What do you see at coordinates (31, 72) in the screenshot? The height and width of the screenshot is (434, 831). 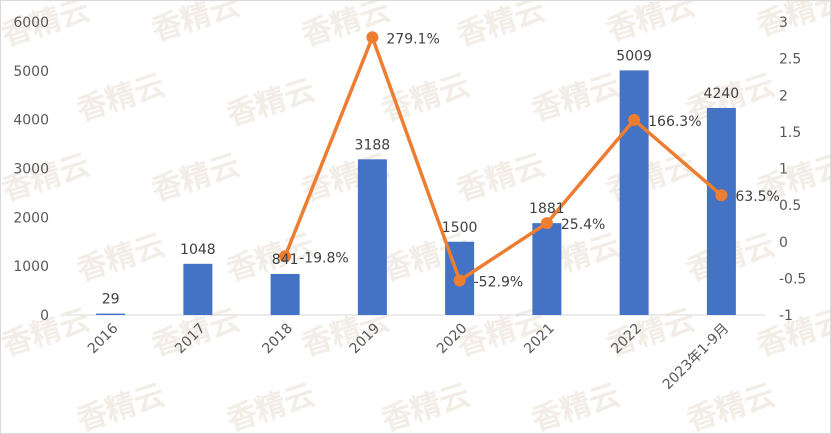 I see `y-left-tick-label: 5000` at bounding box center [31, 72].